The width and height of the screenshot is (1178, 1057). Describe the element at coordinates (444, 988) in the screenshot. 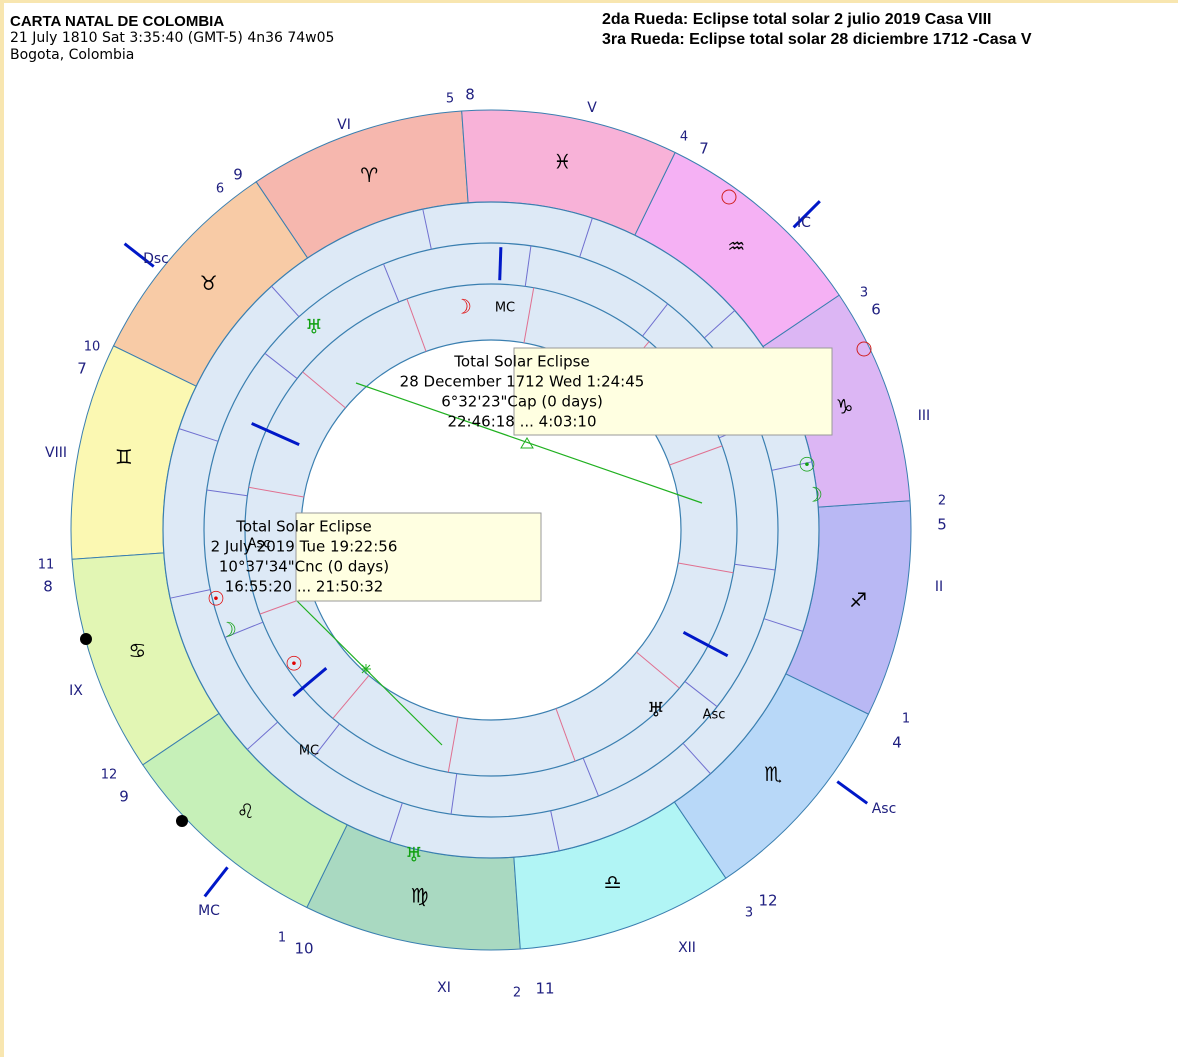

I see `house-label: XI` at that location.